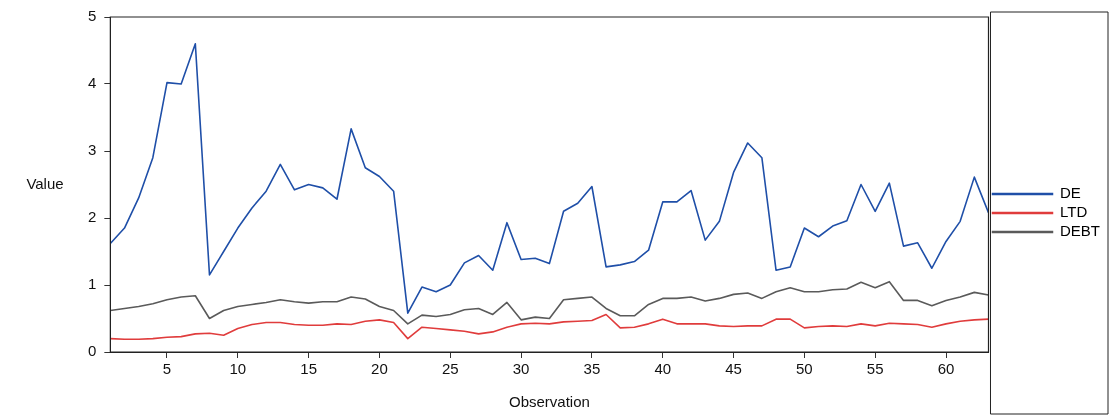 The width and height of the screenshot is (1120, 416). I want to click on x-tick-label: 45, so click(733, 369).